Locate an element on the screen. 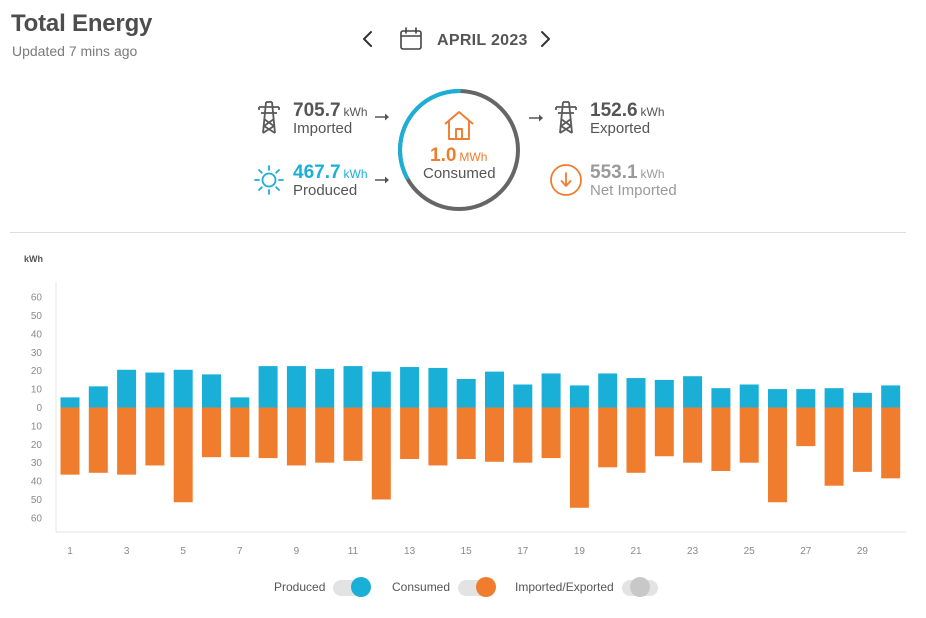 Image resolution: width=926 pixels, height=618 pixels. legend-consumed: Consumed is located at coordinates (444, 587).